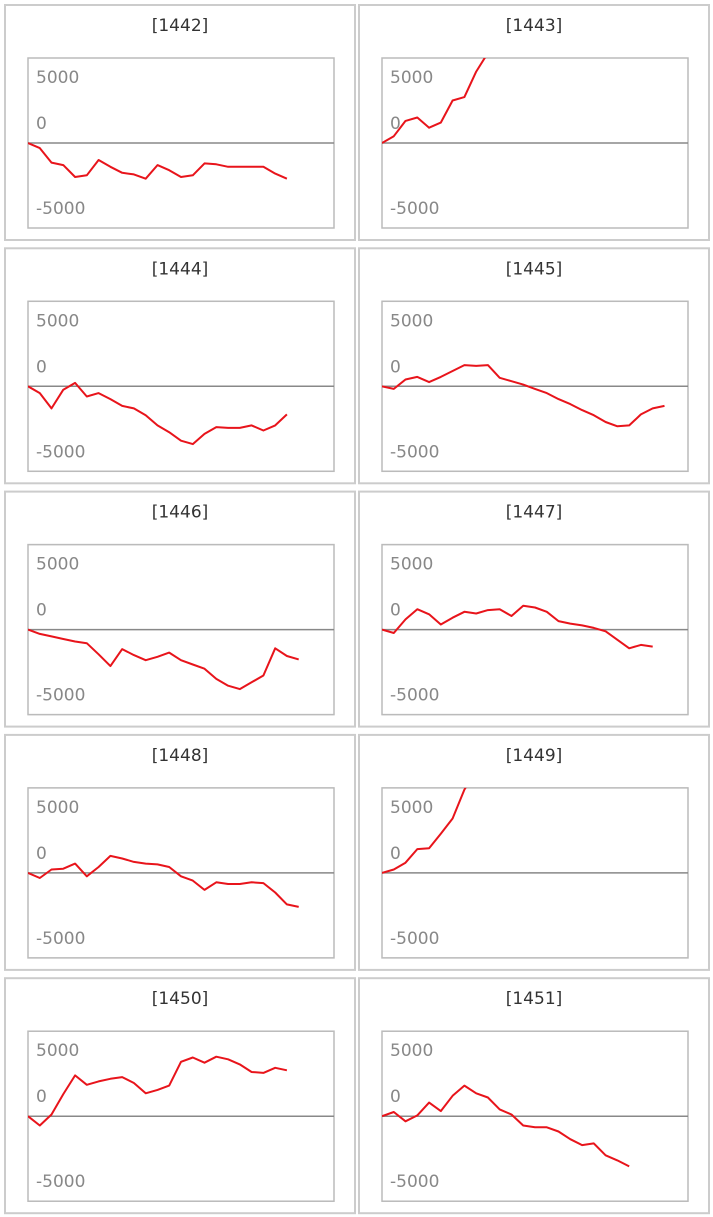 This screenshot has width=713, height=1217. What do you see at coordinates (534, 269) in the screenshot?
I see `chart-title: [1445]` at bounding box center [534, 269].